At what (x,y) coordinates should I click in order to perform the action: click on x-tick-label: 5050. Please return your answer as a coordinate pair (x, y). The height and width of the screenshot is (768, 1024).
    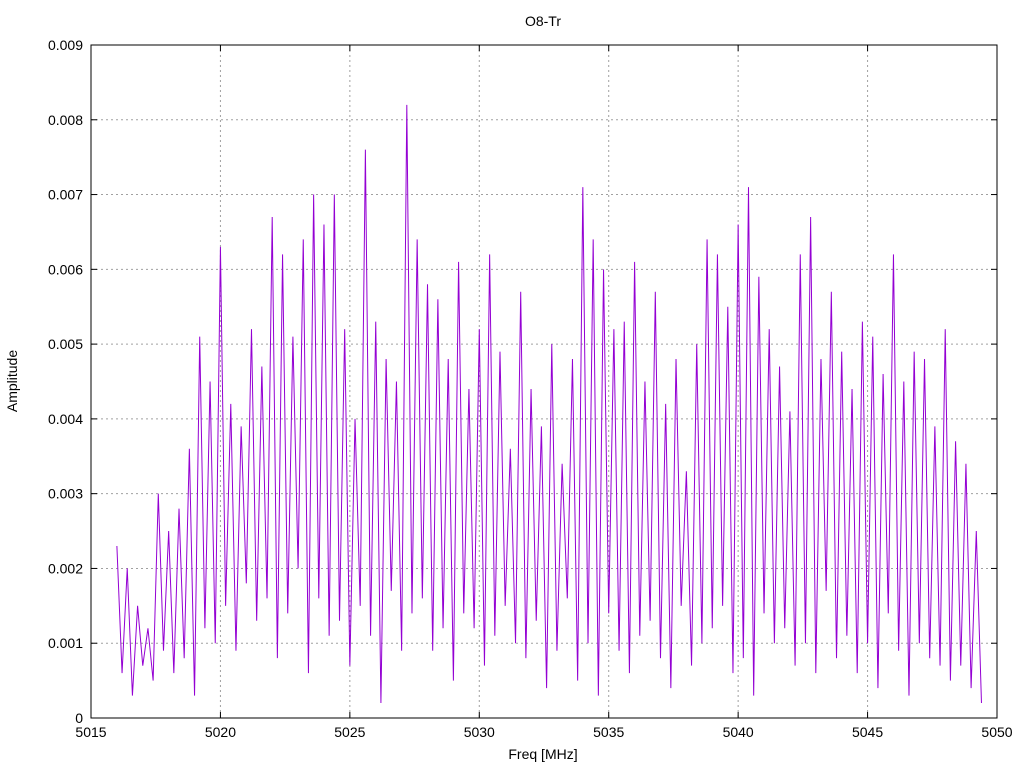
    Looking at the image, I should click on (996, 732).